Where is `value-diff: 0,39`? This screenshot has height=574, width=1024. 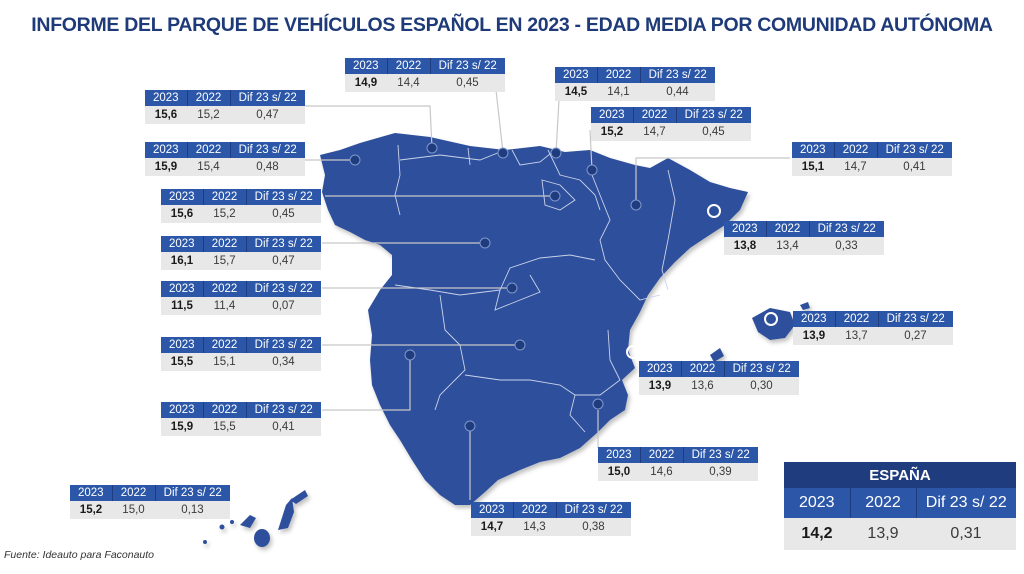
value-diff: 0,39 is located at coordinates (720, 472).